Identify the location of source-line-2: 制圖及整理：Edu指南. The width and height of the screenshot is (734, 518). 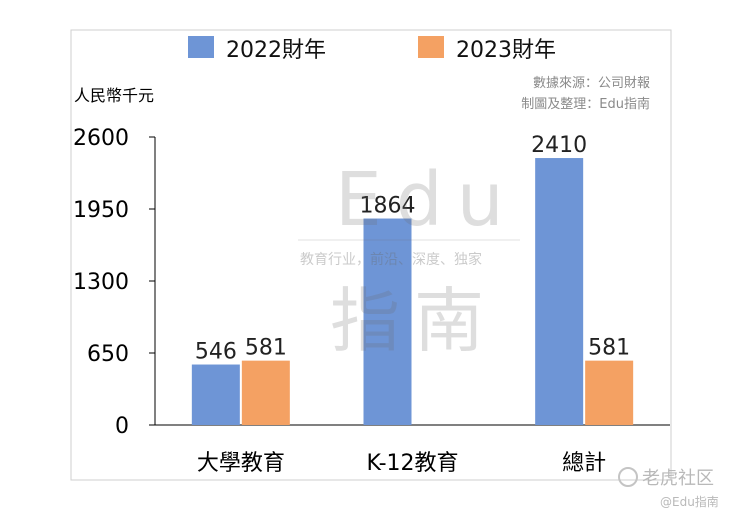
(585, 104).